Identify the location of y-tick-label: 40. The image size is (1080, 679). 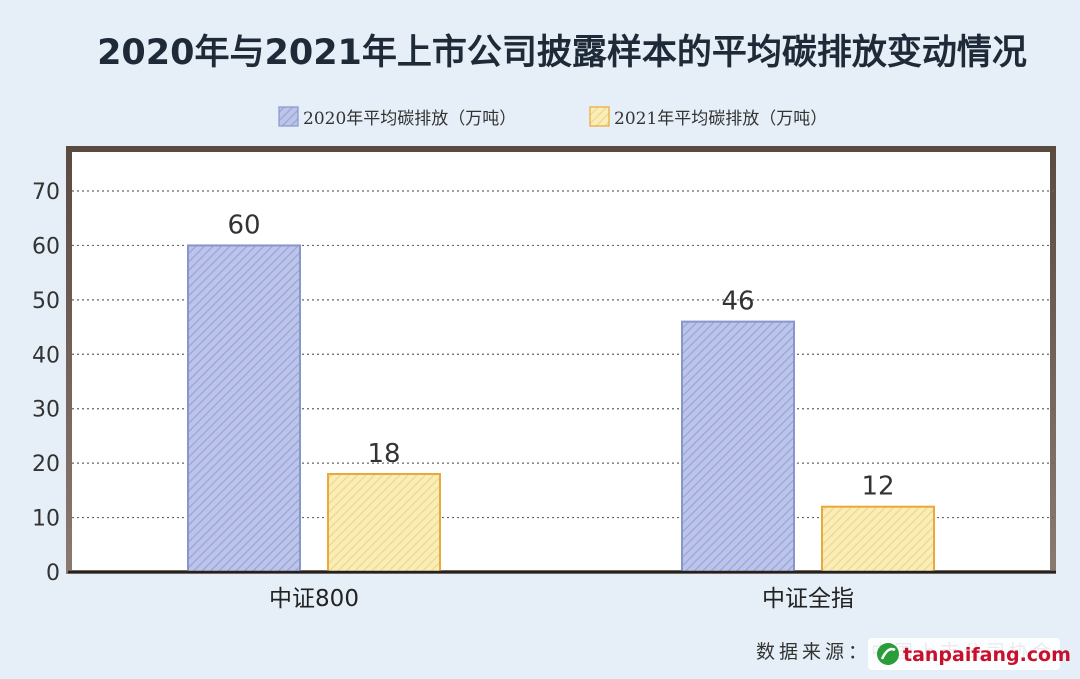
(46, 355).